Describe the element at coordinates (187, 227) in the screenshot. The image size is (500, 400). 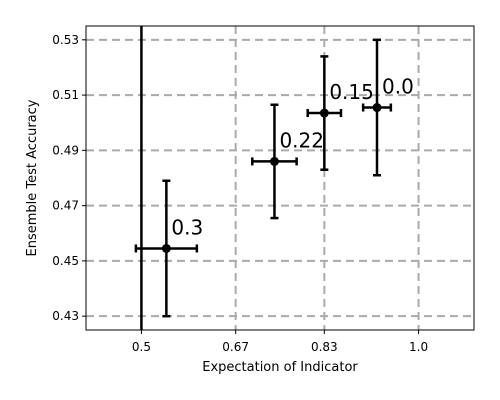
I see `point-label: 0.3` at that location.